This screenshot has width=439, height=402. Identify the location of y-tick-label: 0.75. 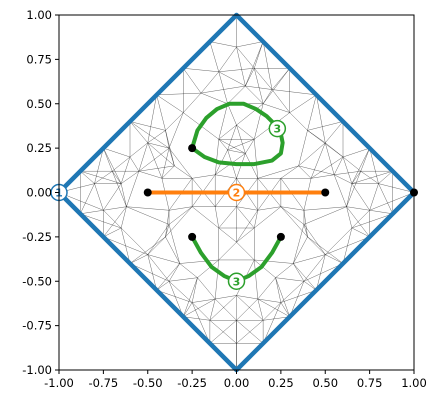
(39, 59).